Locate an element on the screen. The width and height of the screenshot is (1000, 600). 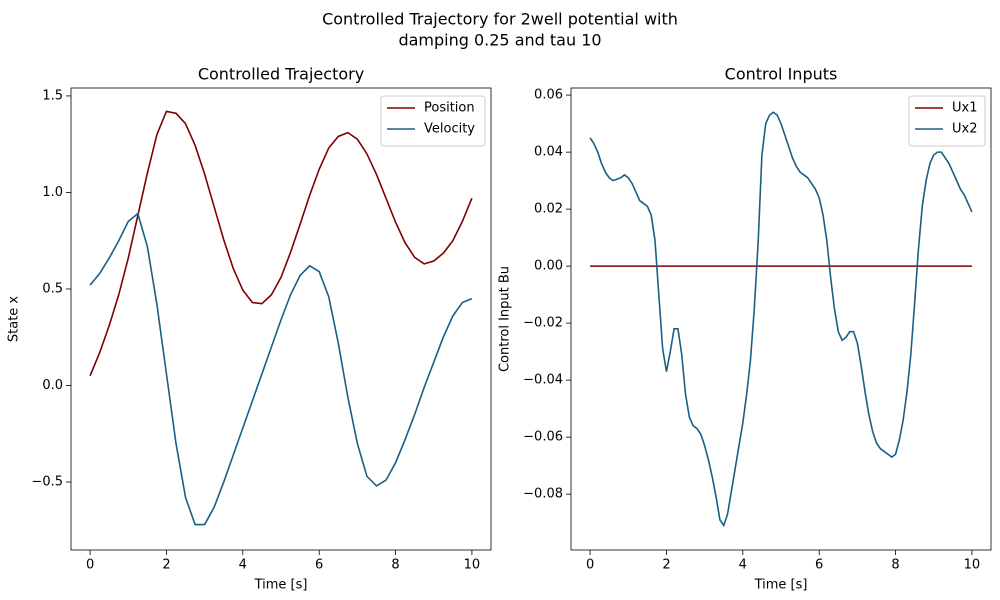
y-axis-label: State x is located at coordinates (14, 319).